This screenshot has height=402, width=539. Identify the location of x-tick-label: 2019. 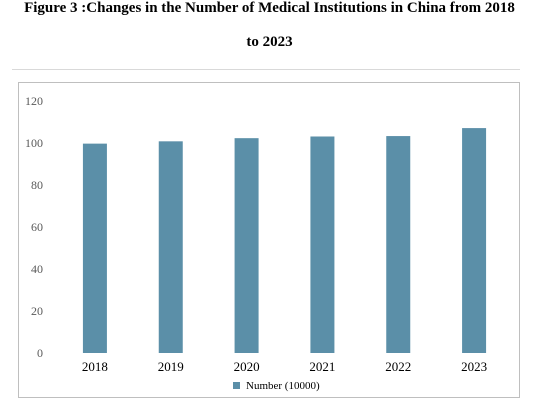
(171, 366).